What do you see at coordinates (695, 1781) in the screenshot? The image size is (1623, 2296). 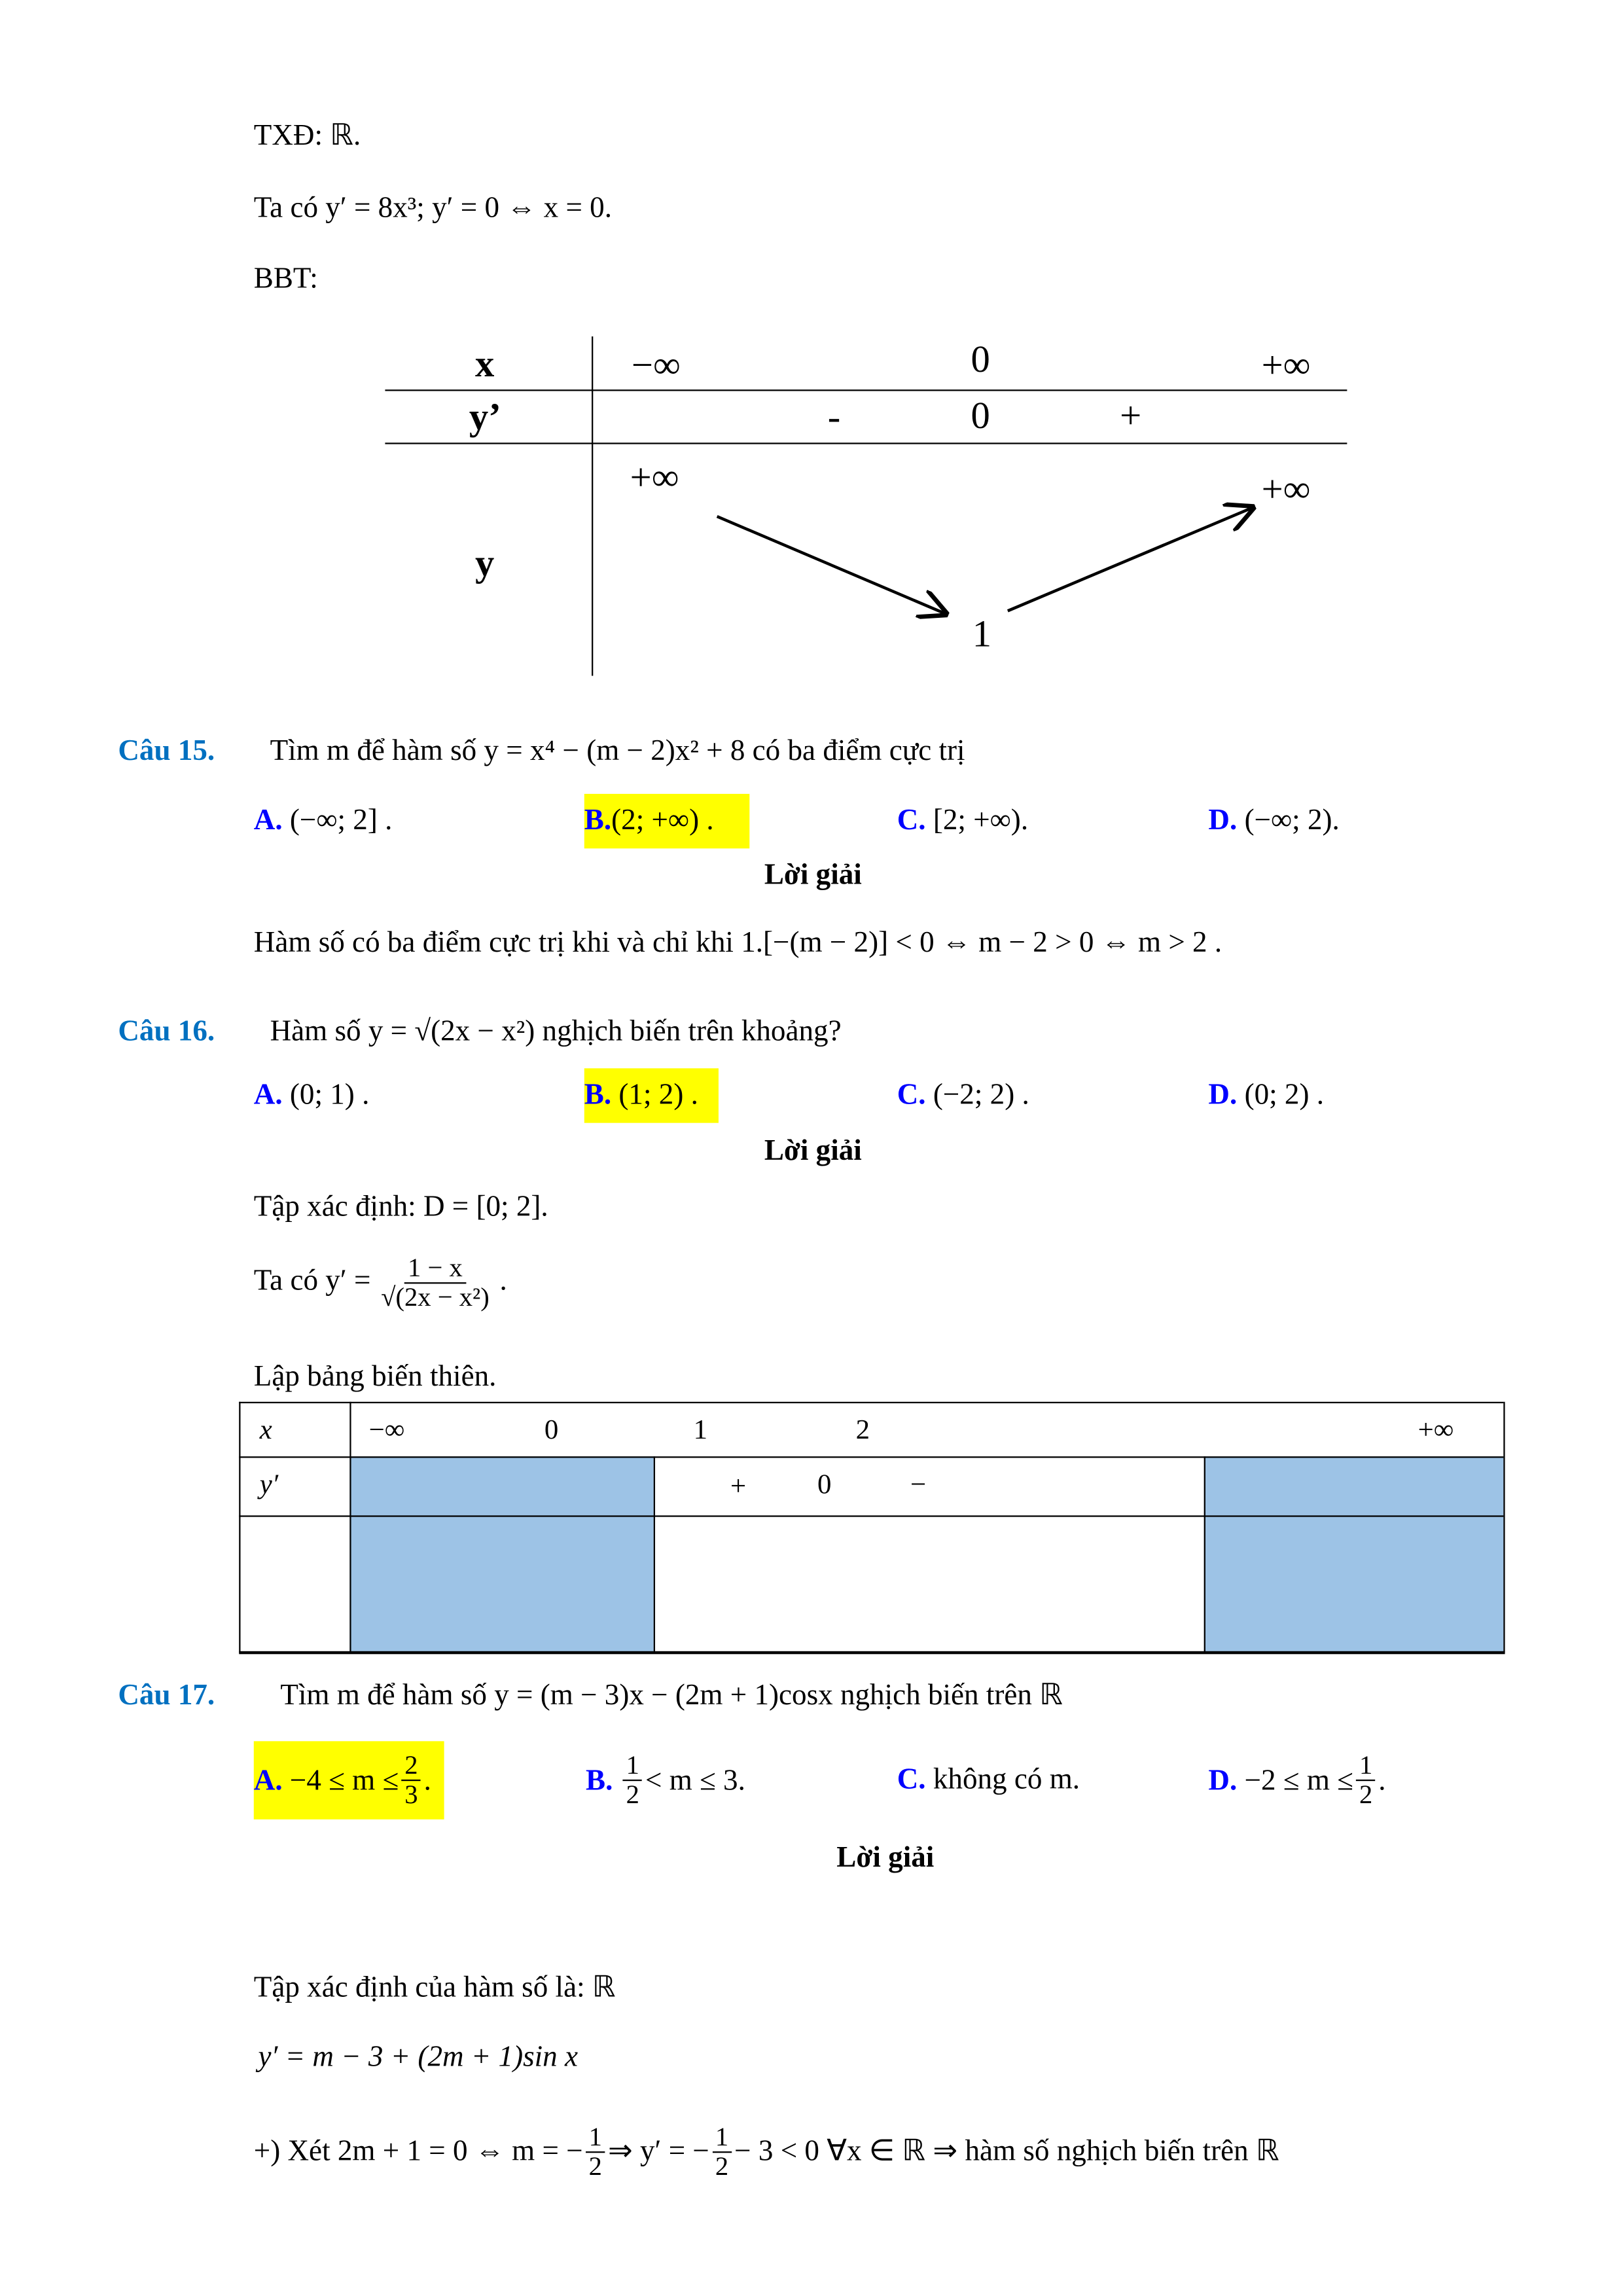 I see `option-text: < m ≤ 3.` at bounding box center [695, 1781].